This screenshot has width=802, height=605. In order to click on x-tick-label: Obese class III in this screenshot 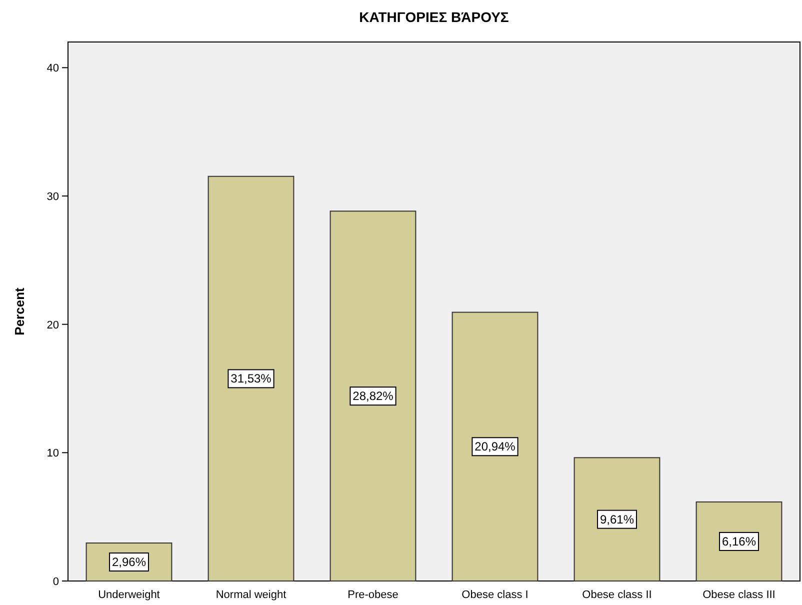, I will do `click(739, 595)`.